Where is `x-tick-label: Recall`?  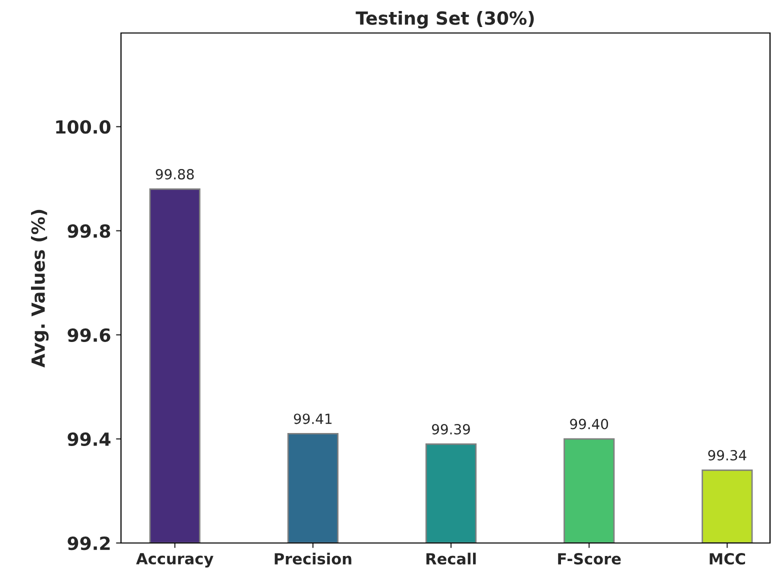
x-tick-label: Recall is located at coordinates (451, 558).